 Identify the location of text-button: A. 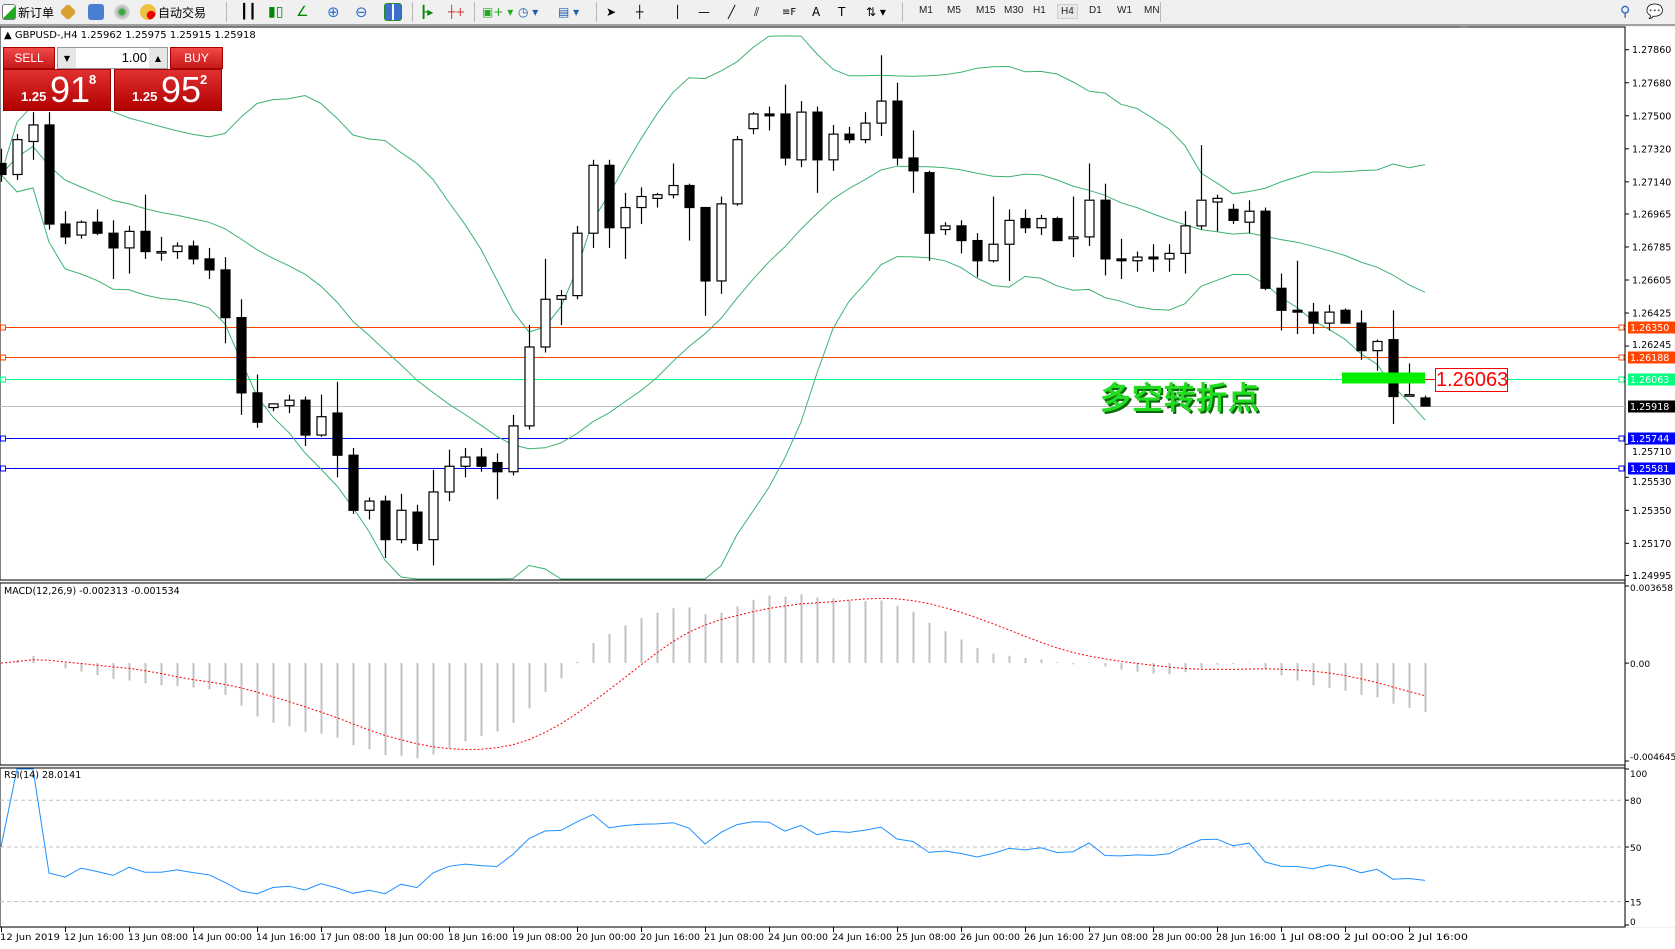
(816, 12).